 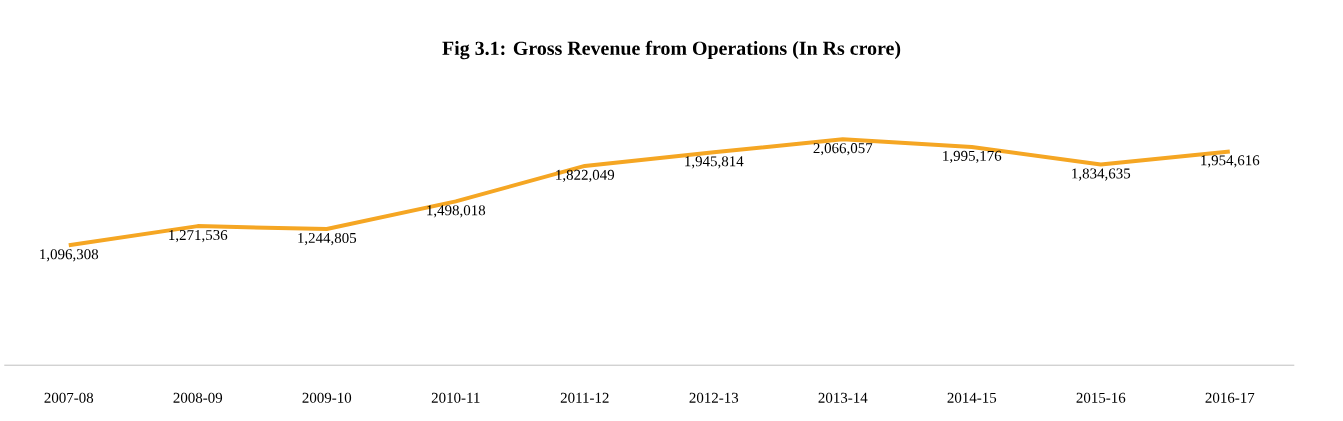 I want to click on x-tick-label: 2014-15, so click(x=972, y=397).